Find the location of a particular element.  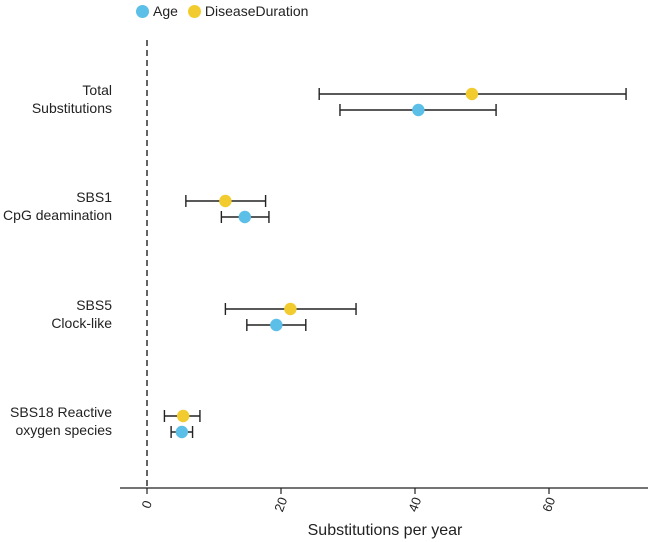

point-0-disease-duration is located at coordinates (472, 94).